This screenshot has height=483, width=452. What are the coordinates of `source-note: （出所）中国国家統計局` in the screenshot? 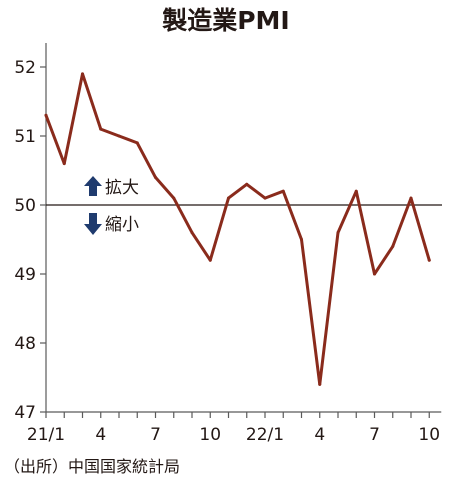 It's located at (92, 466).